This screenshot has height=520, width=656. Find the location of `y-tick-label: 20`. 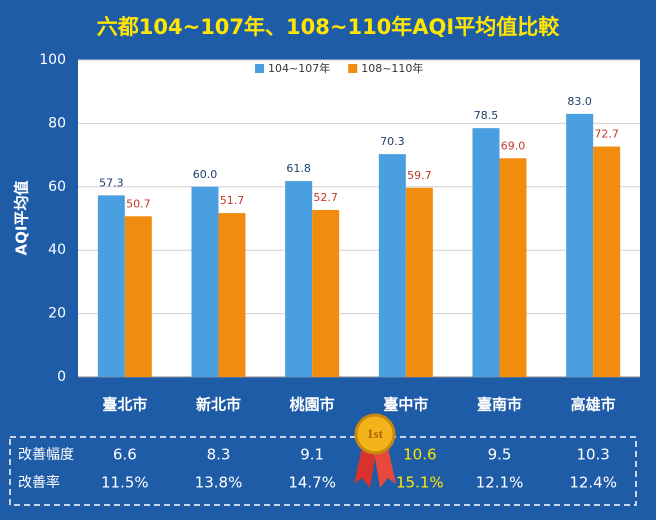

y-tick-label: 20 is located at coordinates (57, 314).